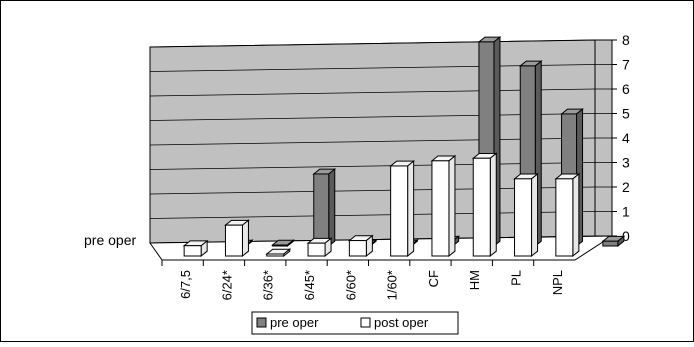 This screenshot has width=694, height=347. Describe the element at coordinates (626, 40) in the screenshot. I see `y-tick-label: 8` at that location.